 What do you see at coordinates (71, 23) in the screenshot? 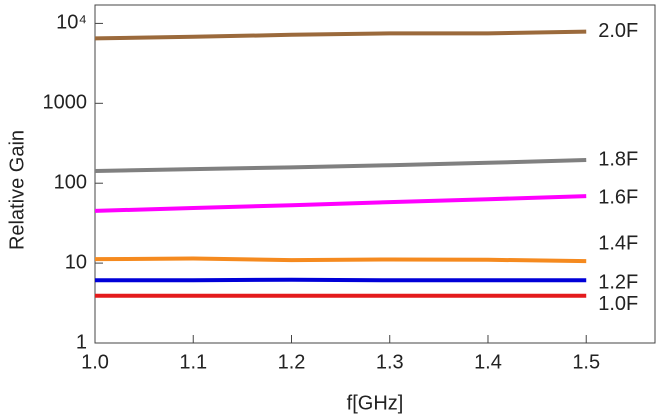
I see `y-tick-label: 10⁴` at bounding box center [71, 23].